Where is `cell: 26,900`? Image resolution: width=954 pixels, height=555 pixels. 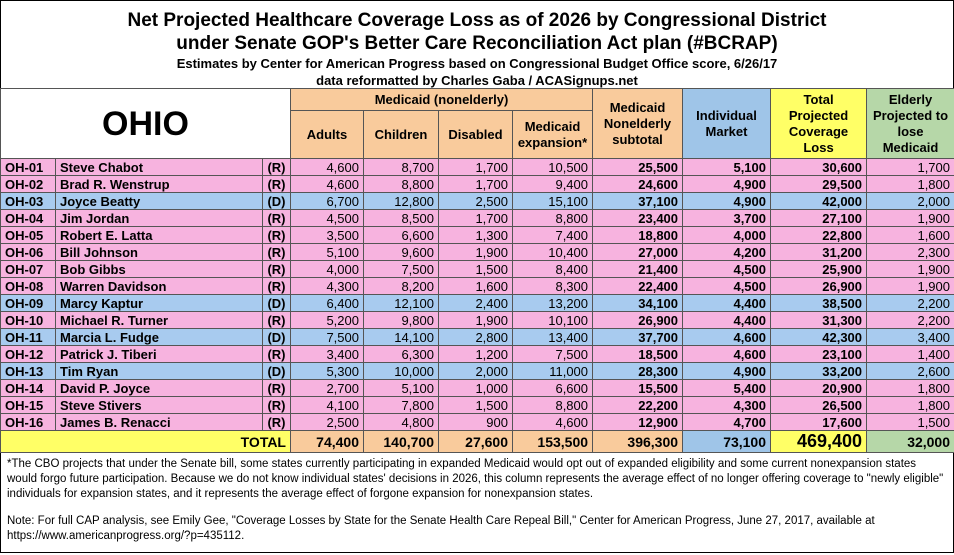 cell: 26,900 is located at coordinates (819, 286).